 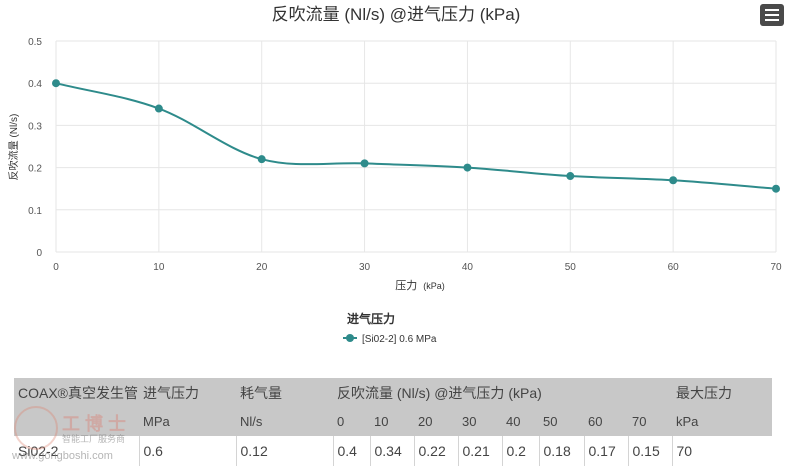 What do you see at coordinates (479, 451) in the screenshot?
I see `table-cell: 0.21` at bounding box center [479, 451].